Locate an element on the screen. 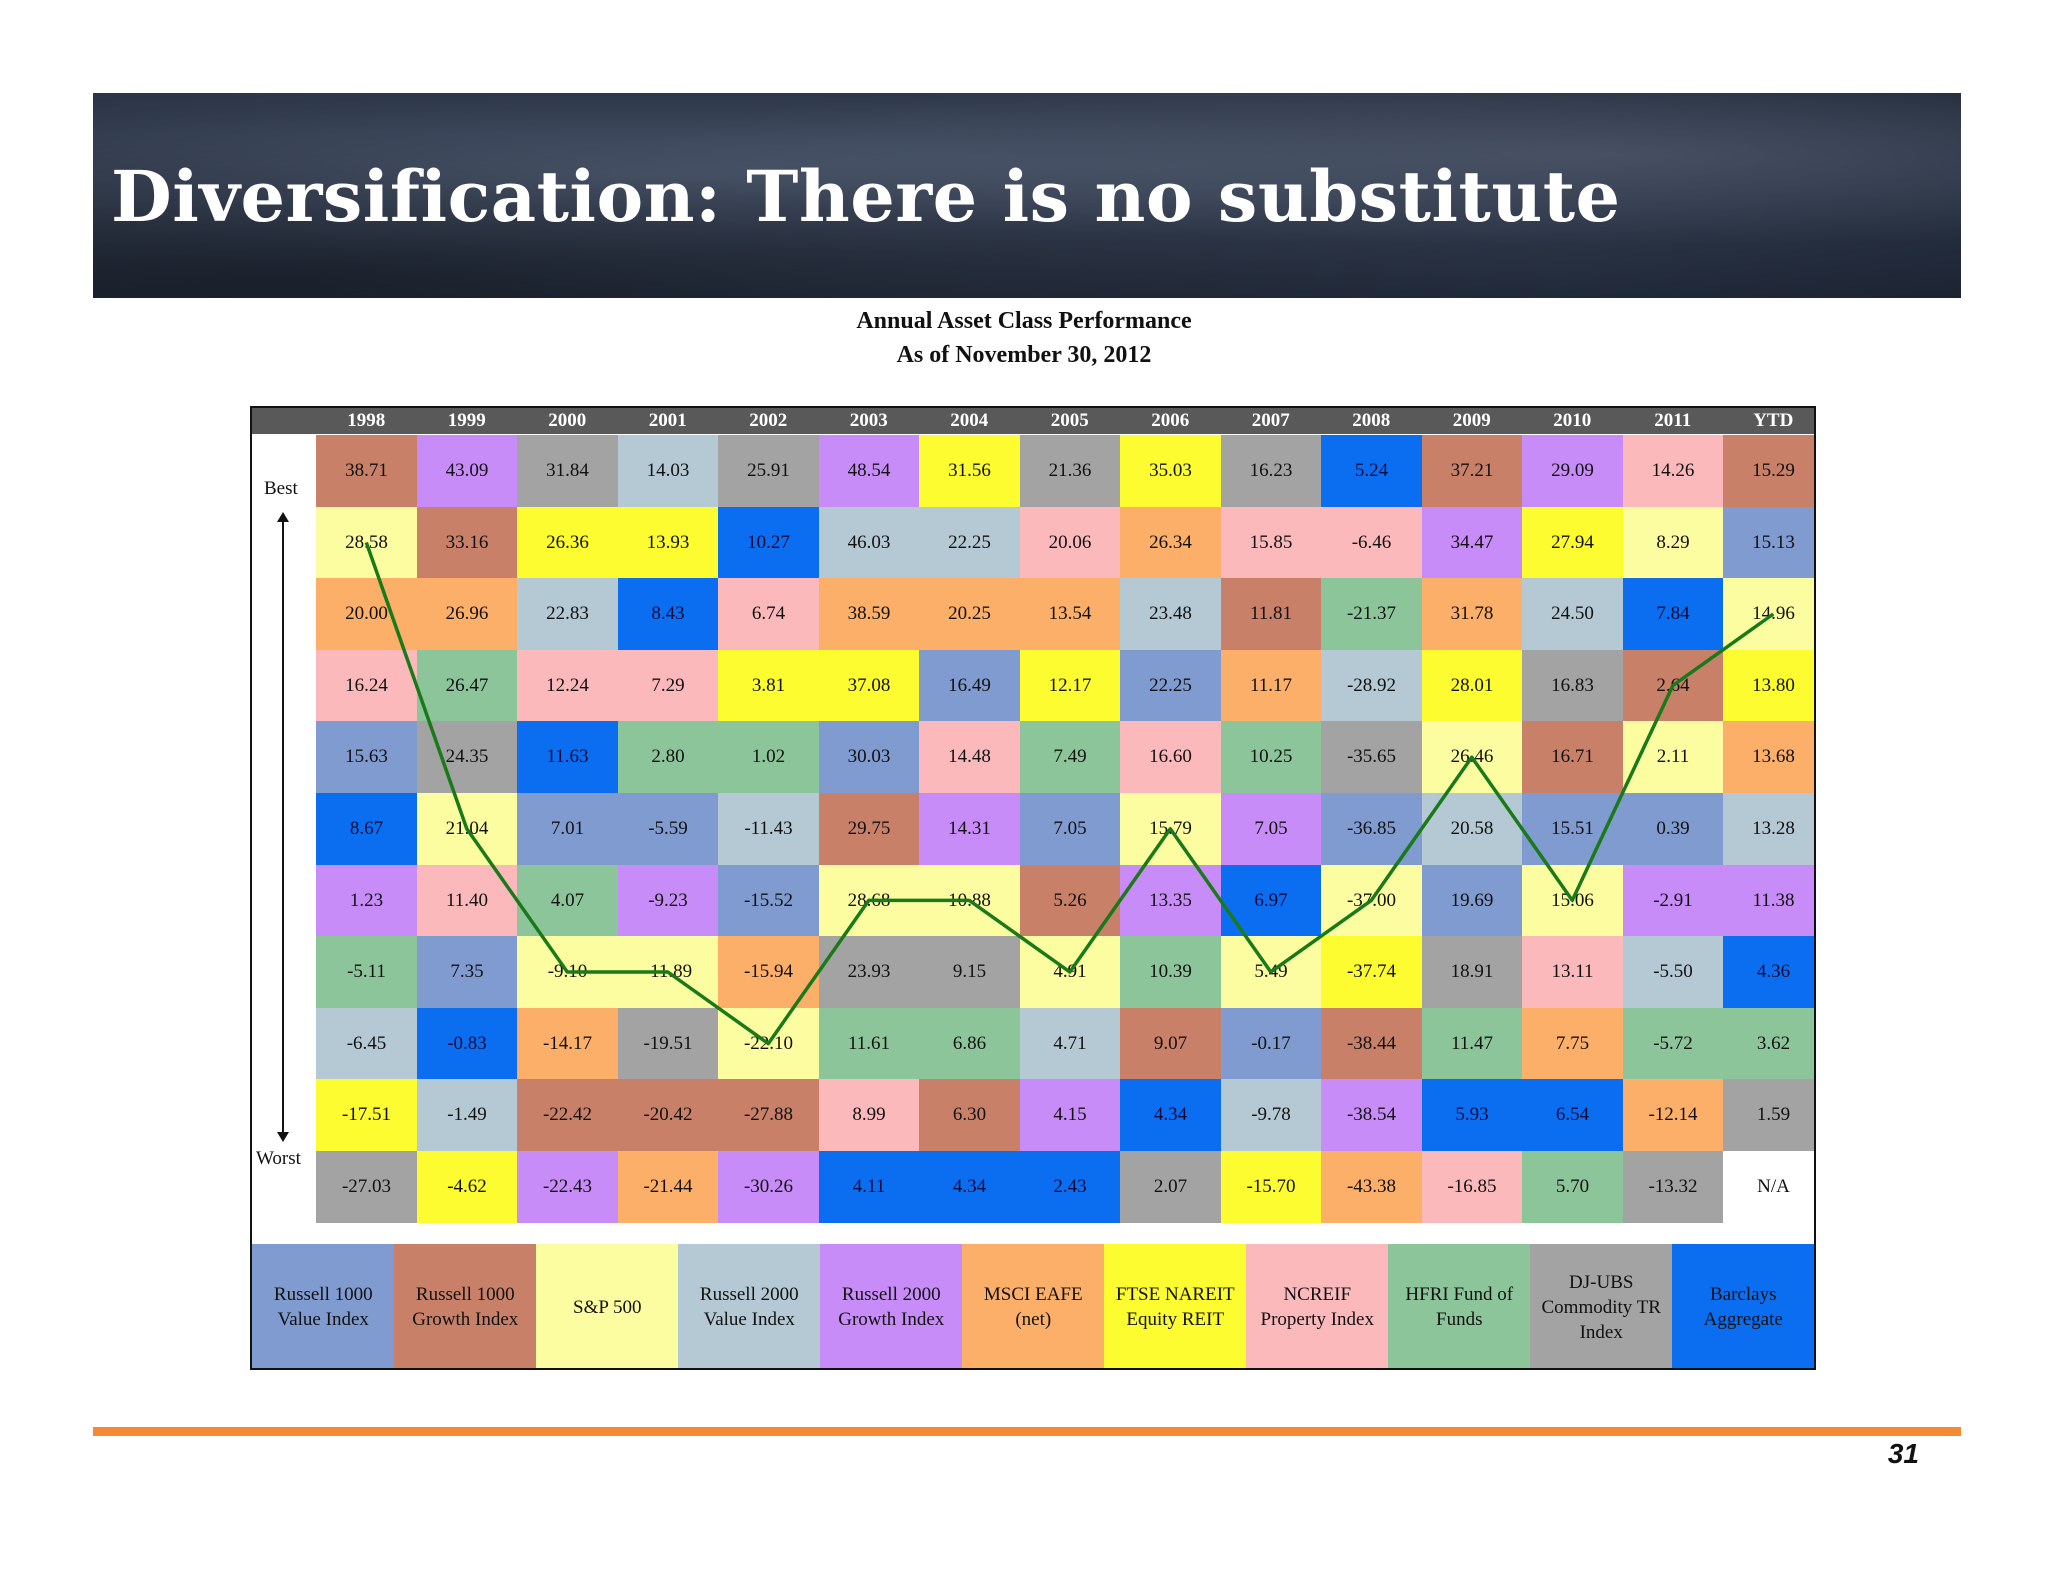 The width and height of the screenshot is (2048, 1582). return-cell: -5.72 is located at coordinates (1673, 1043).